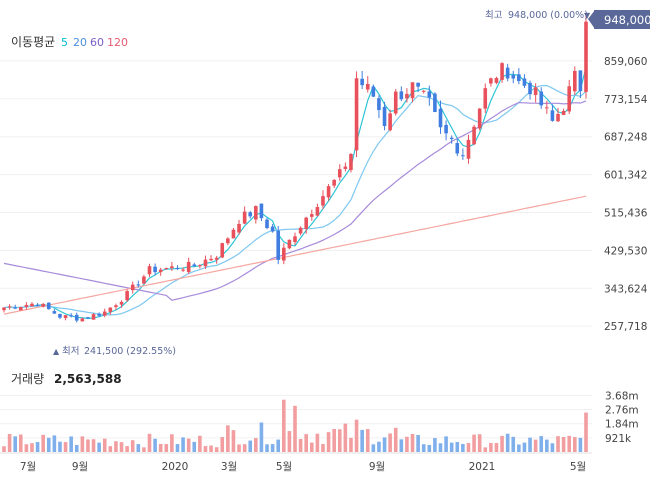  Describe the element at coordinates (175, 467) in the screenshot. I see `time-tick-label: 2020` at that location.